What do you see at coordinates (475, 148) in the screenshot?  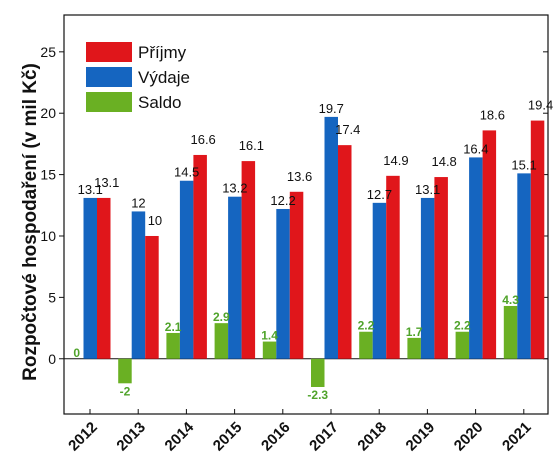 I see `data-label-vydaje-2020: 16.4` at bounding box center [475, 148].